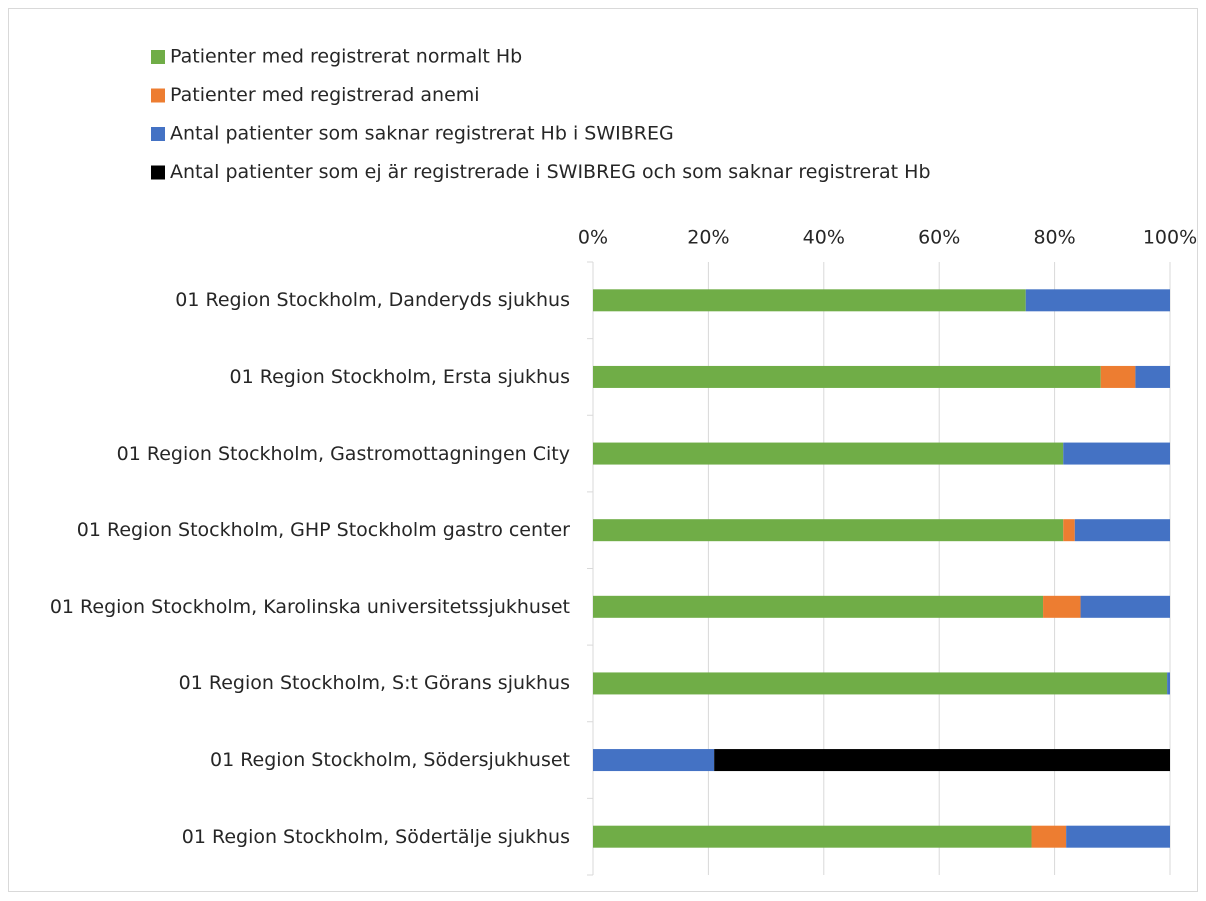  What do you see at coordinates (593, 238) in the screenshot?
I see `x-tick-label: 0%` at bounding box center [593, 238].